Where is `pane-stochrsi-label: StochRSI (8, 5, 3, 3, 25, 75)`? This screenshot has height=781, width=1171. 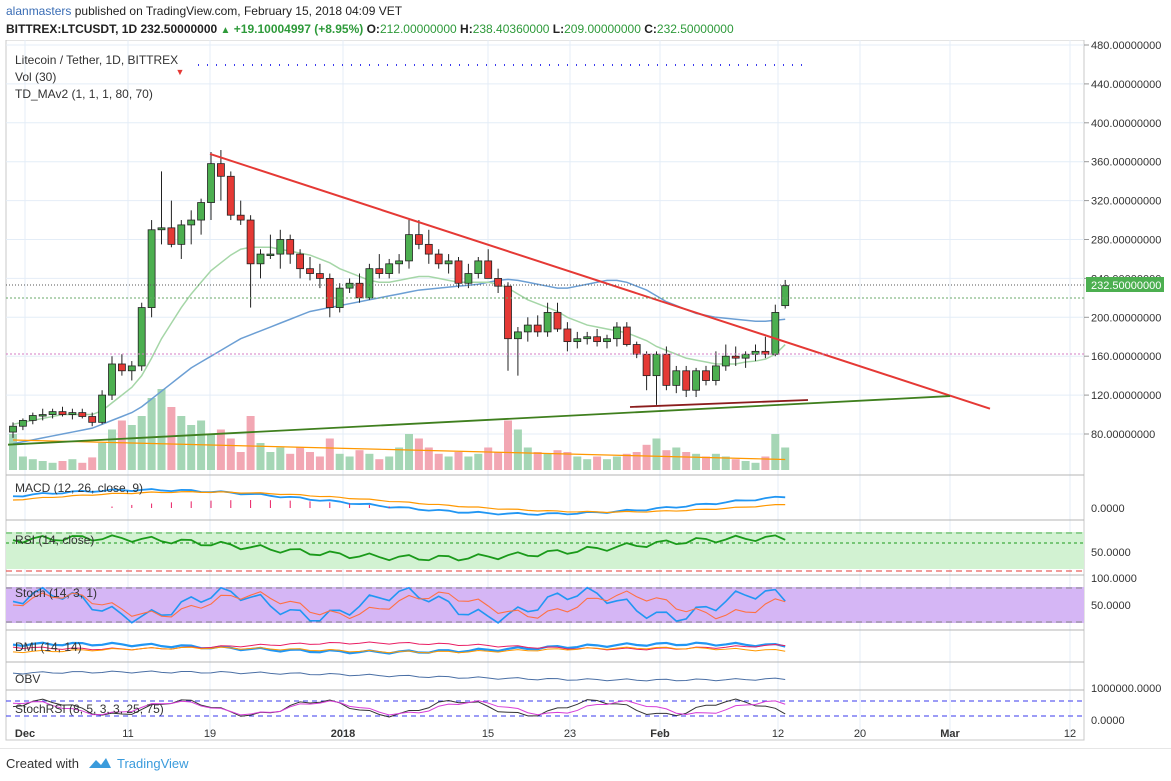
pane-stochrsi-label: StochRSI (8, 5, 3, 3, 25, 75) is located at coordinates (89, 709).